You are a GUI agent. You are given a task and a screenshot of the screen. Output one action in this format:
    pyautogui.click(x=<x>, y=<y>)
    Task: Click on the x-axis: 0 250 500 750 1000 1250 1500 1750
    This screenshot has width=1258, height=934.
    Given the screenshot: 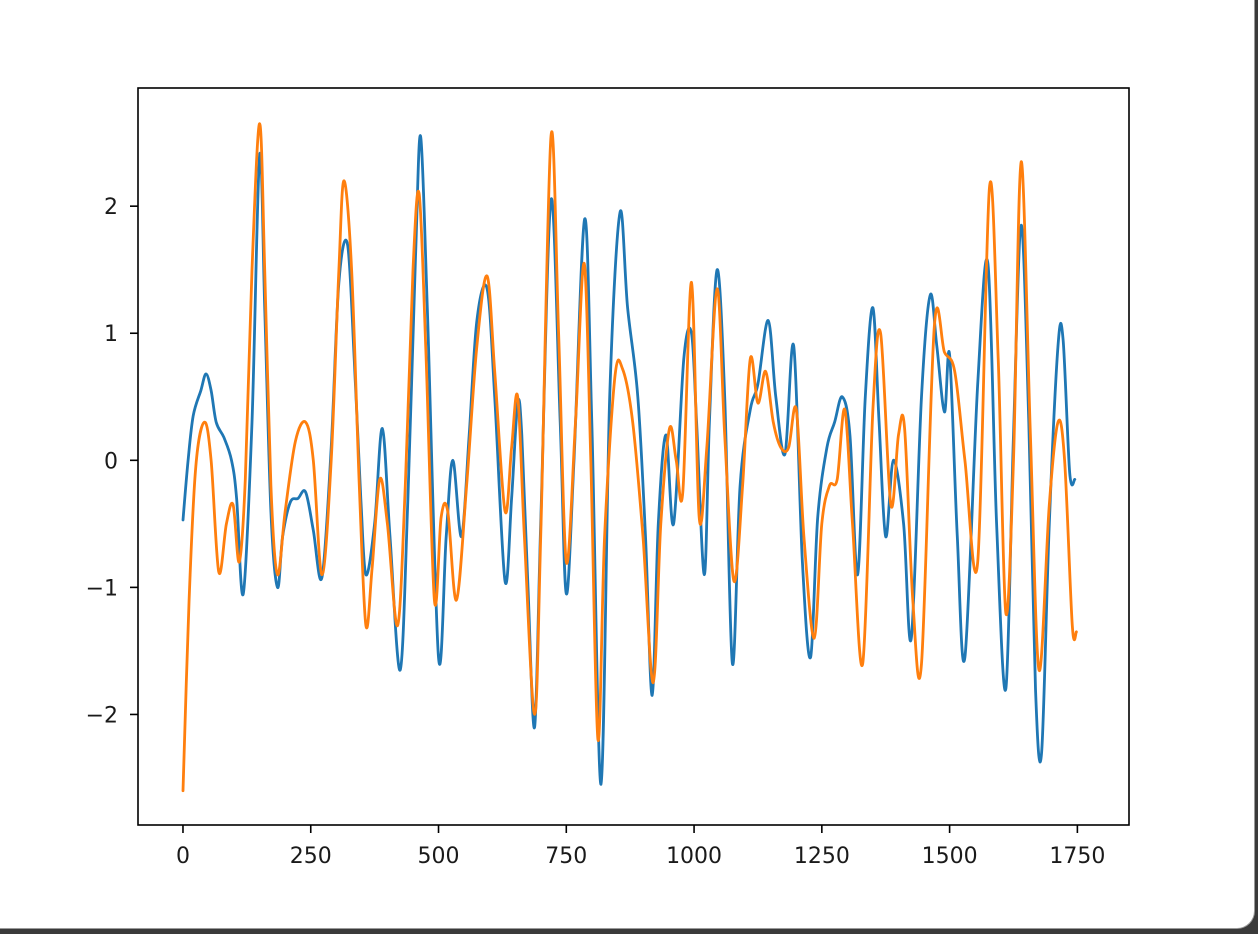 What is the action you would take?
    pyautogui.click(x=640, y=847)
    